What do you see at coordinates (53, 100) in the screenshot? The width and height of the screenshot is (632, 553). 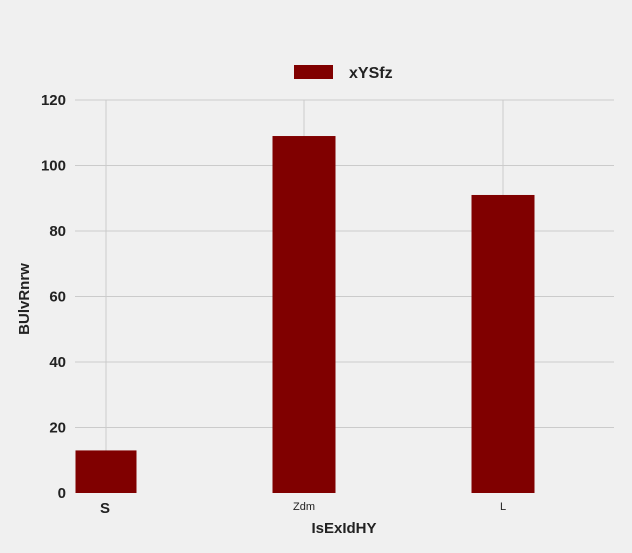 I see `y-tick-label: 120` at bounding box center [53, 100].